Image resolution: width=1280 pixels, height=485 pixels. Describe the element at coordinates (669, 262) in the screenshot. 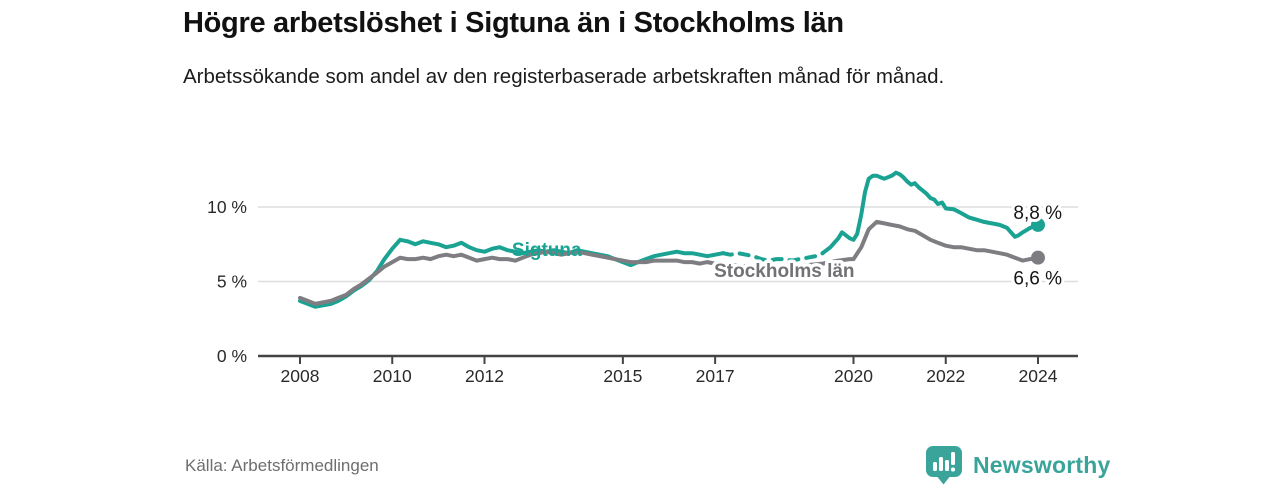

I see `series-line-stockholms-lan` at that location.